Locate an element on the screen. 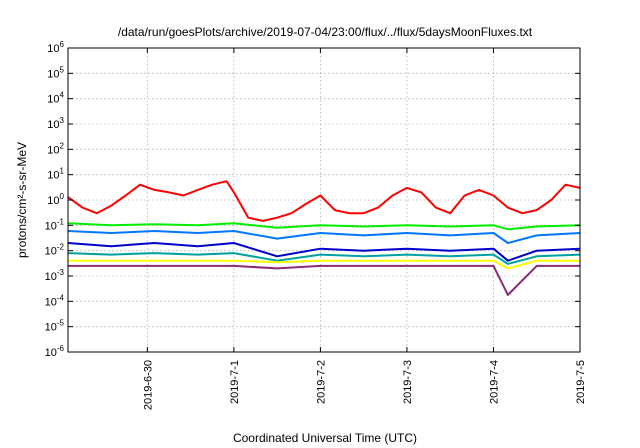  y-axis-label: protons/cm²-s-sr-MeV is located at coordinates (22, 200).